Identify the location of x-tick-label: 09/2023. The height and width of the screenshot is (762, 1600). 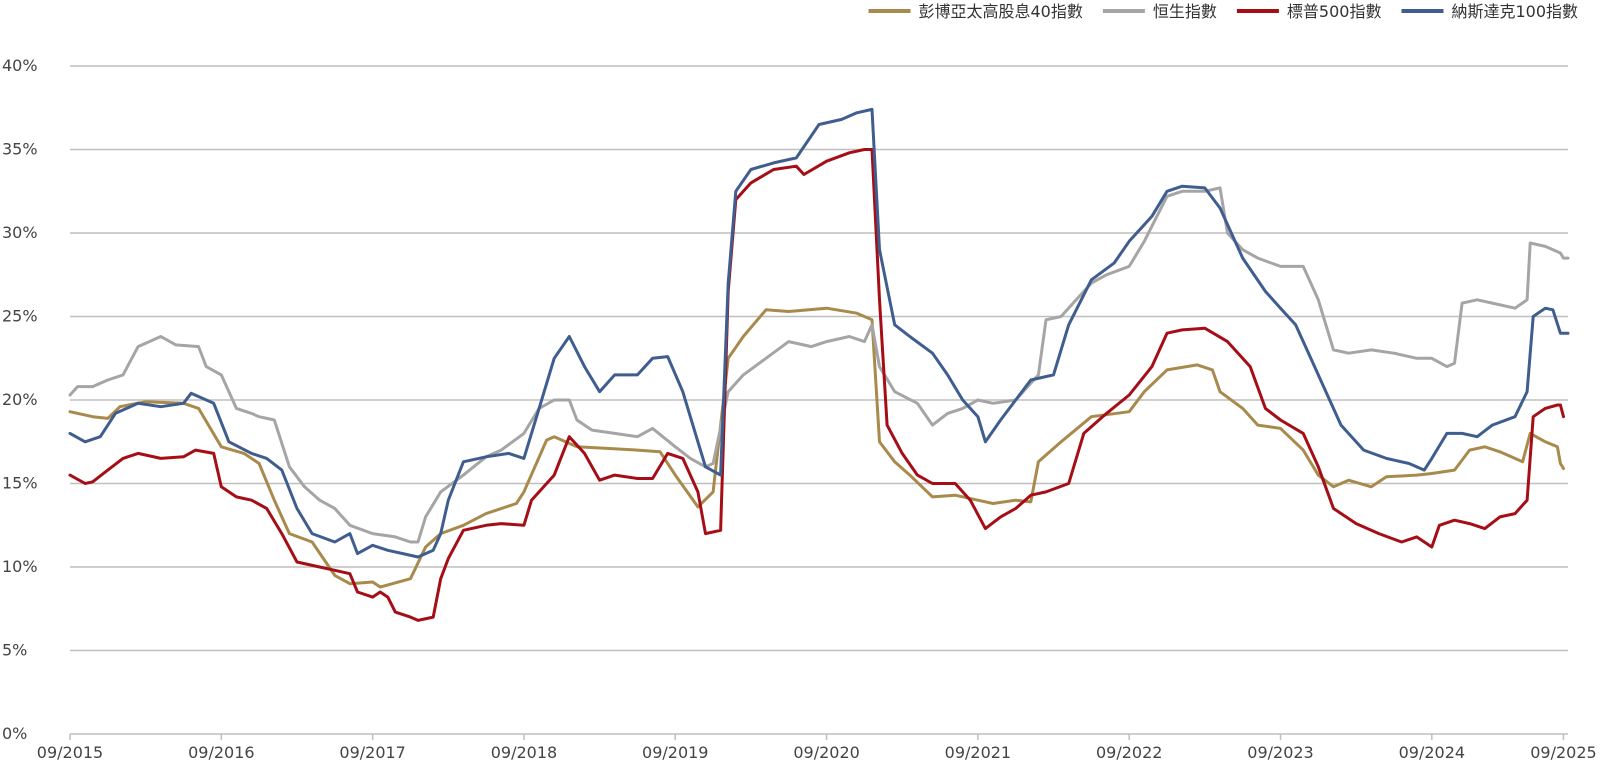
(1280, 752).